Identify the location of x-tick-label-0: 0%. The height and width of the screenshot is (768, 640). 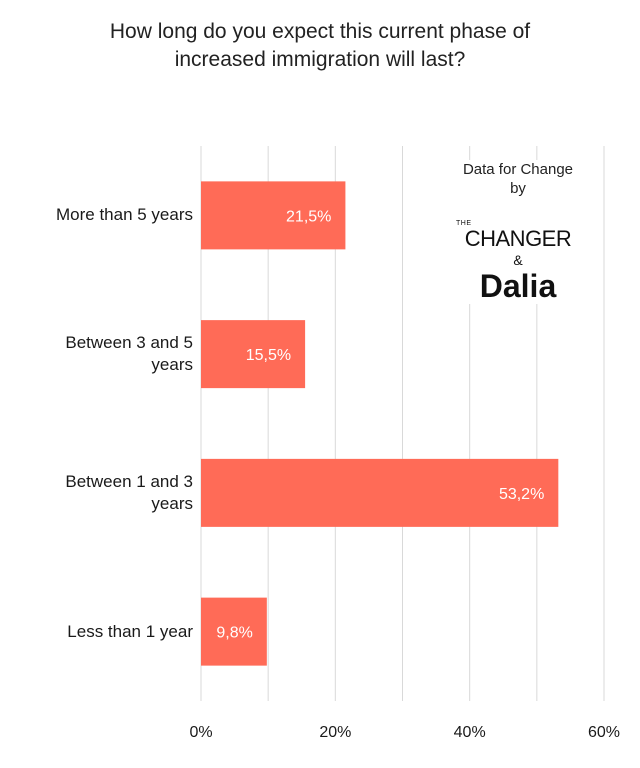
(200, 732).